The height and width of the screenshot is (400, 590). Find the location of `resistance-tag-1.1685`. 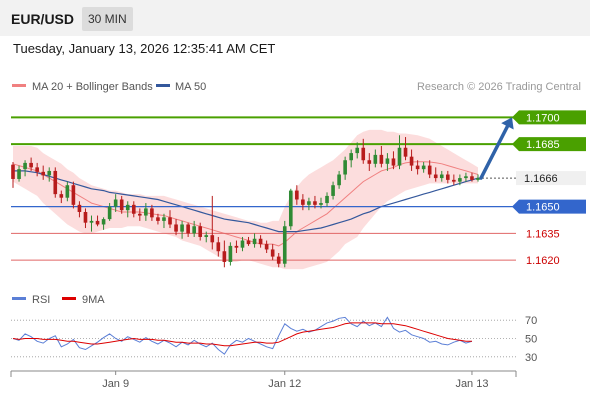

resistance-tag-1.1685 is located at coordinates (549, 144).